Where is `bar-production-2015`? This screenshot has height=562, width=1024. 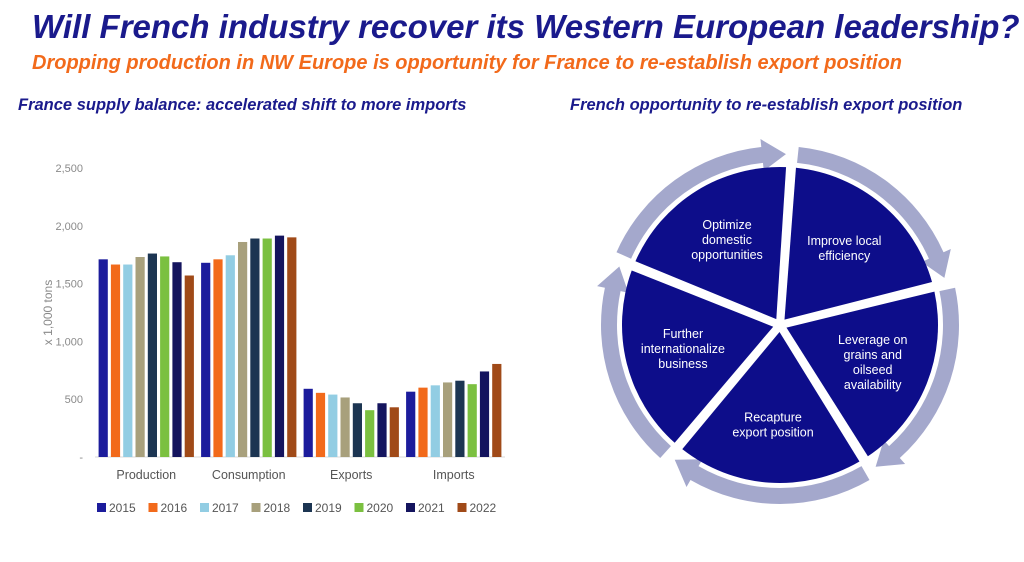 bar-production-2015 is located at coordinates (103, 358).